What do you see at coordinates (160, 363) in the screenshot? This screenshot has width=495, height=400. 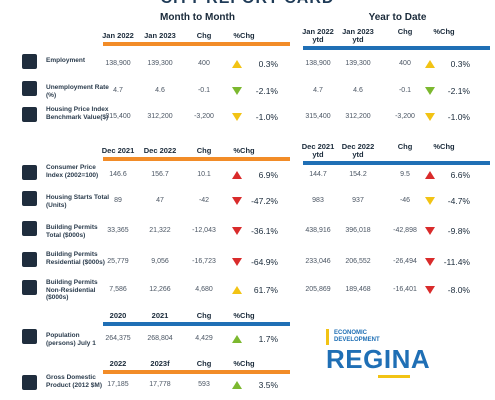 I see `column-header: 2023f` at bounding box center [160, 363].